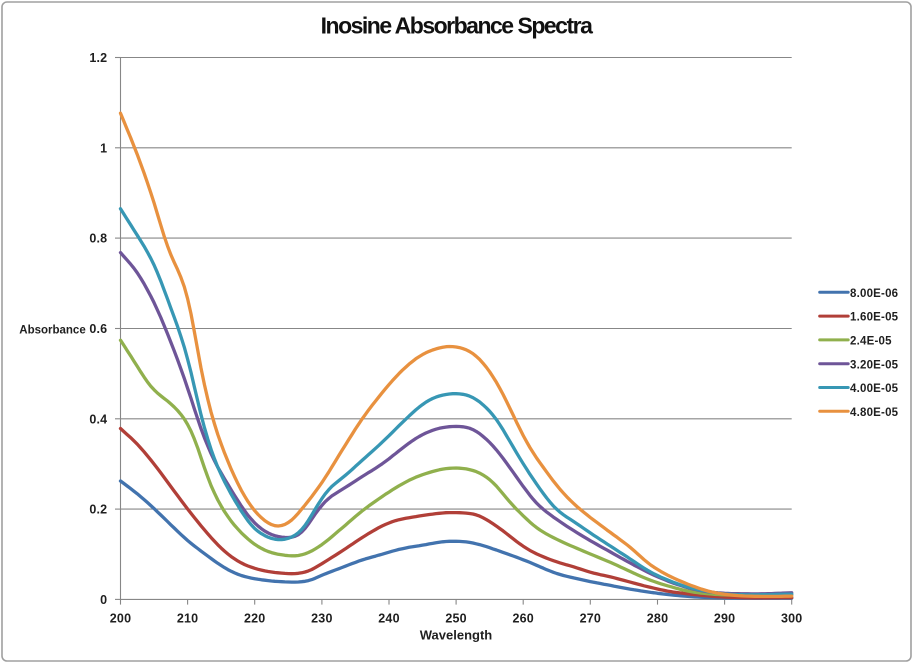 Image resolution: width=913 pixels, height=663 pixels. What do you see at coordinates (52, 330) in the screenshot?
I see `svg-text: Absorbance` at bounding box center [52, 330].